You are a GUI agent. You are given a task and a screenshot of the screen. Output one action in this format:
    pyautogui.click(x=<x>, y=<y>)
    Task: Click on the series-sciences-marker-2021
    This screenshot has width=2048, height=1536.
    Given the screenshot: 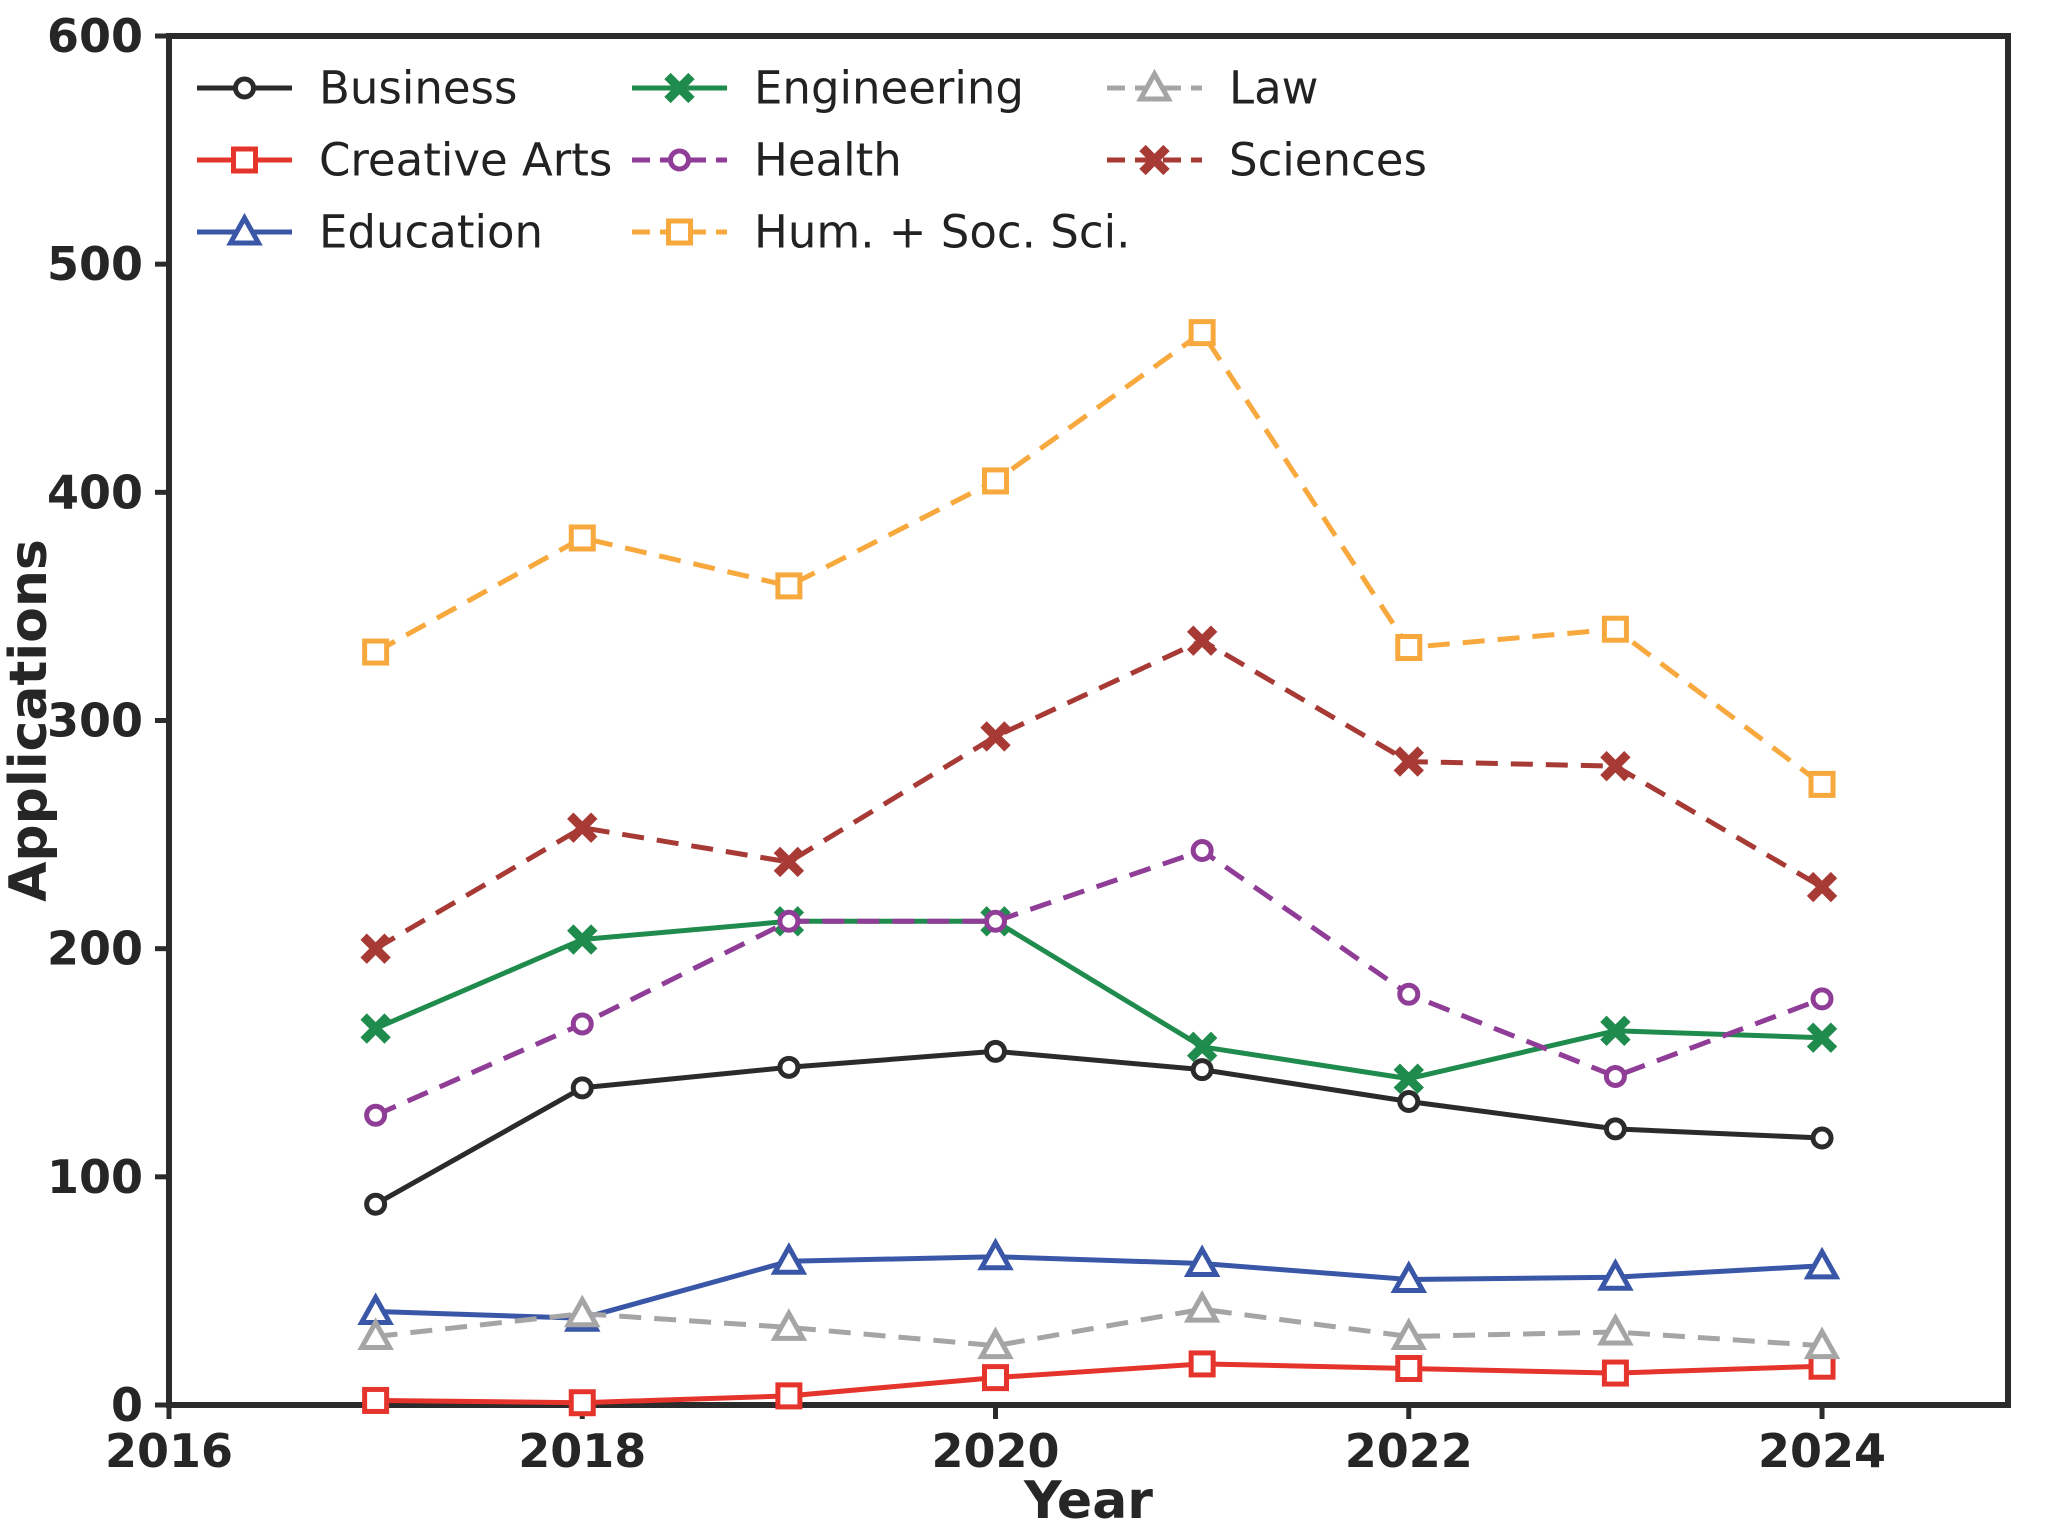 What is the action you would take?
    pyautogui.click(x=1202, y=640)
    